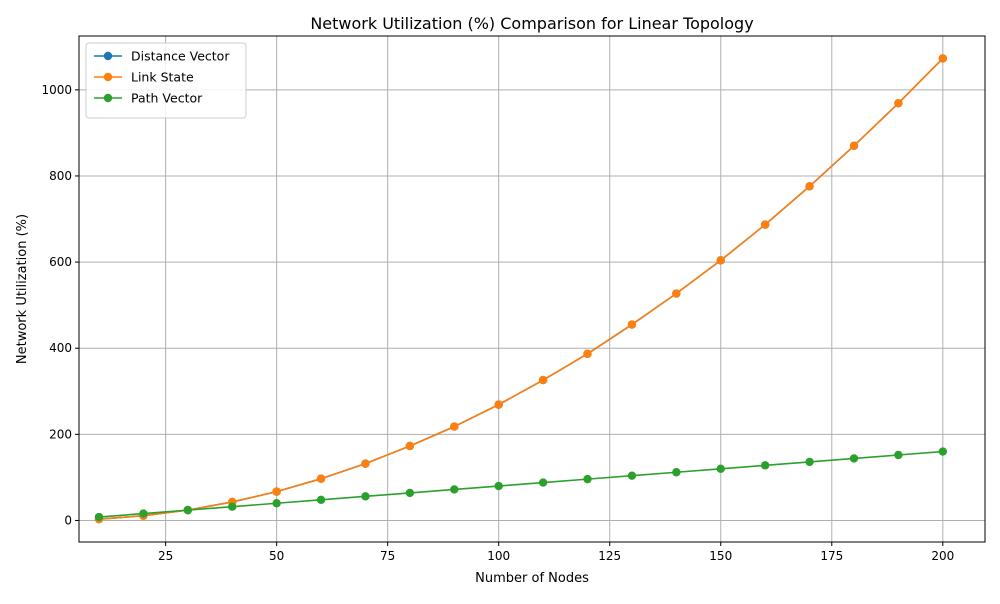  I want to click on y-tick-label: 1000, so click(56, 90).